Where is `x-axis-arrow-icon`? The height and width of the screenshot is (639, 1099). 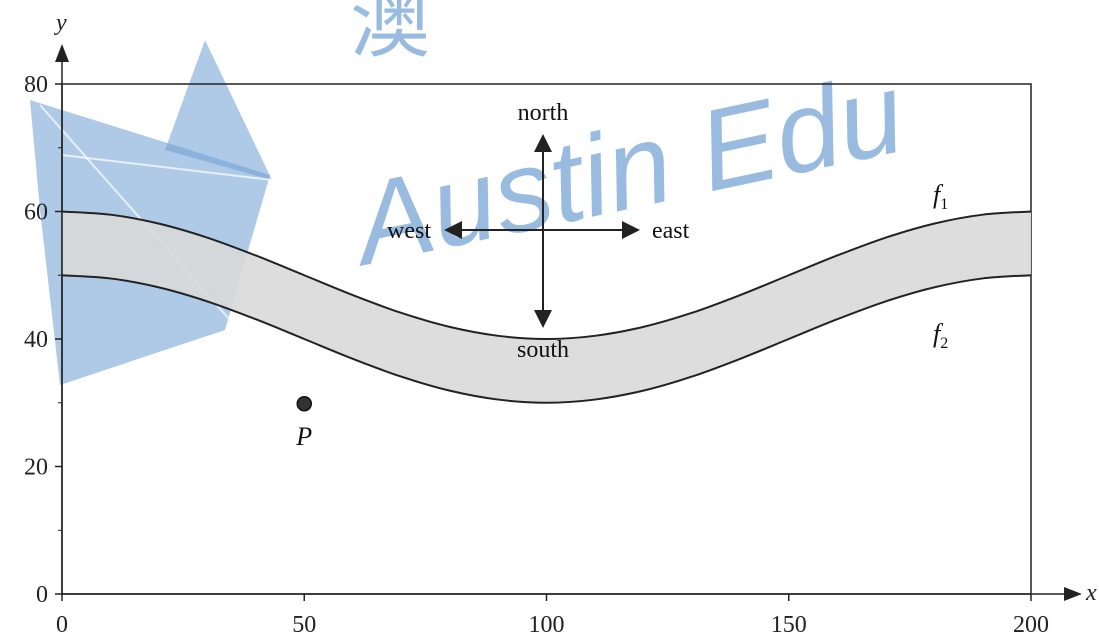
x-axis-arrow-icon is located at coordinates (1073, 594).